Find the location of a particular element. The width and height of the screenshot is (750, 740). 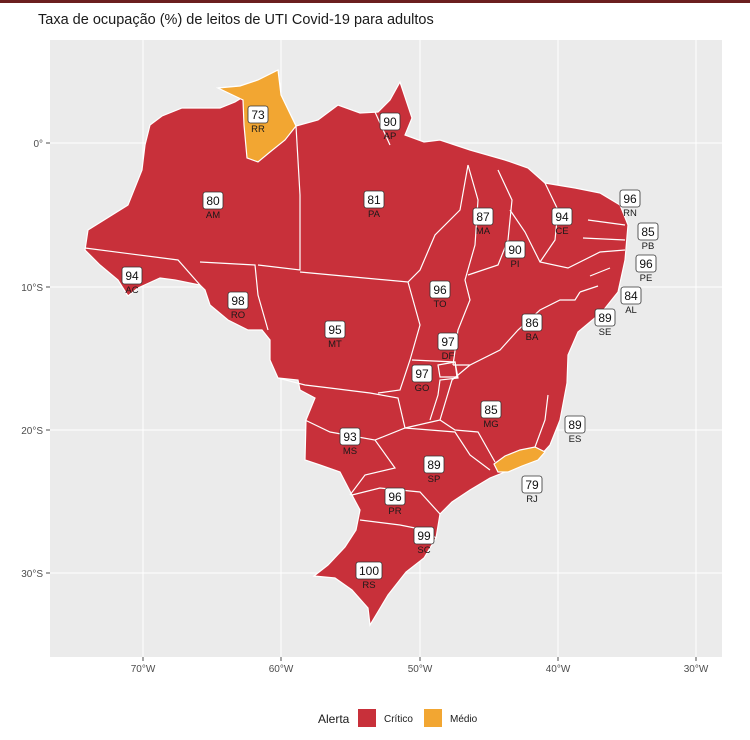

state-value: 99 is located at coordinates (424, 536).